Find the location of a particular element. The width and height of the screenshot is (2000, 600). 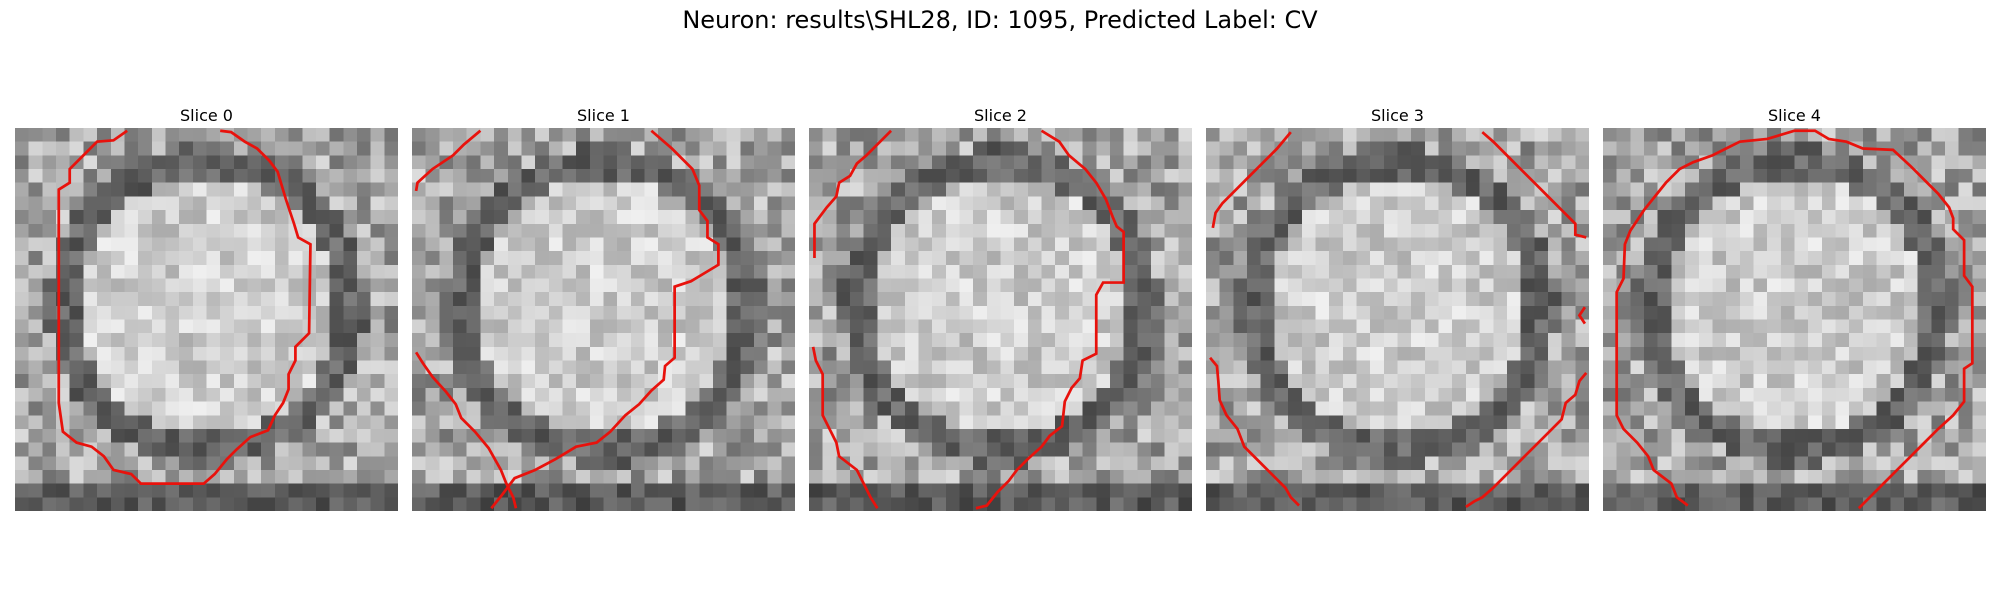

slice-panel-0: Slice 0 is located at coordinates (206, 307).